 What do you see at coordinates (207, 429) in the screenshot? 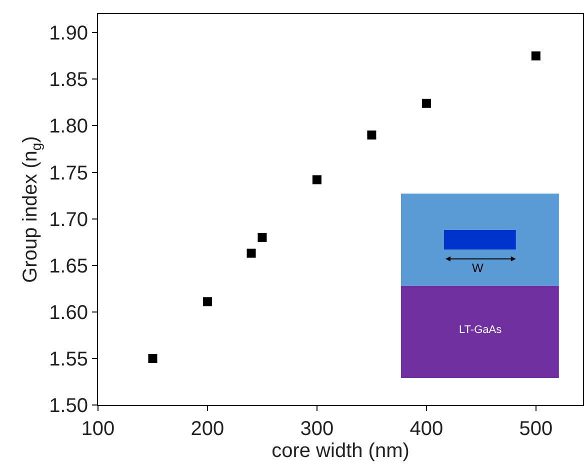
I see `x-tick-label: 200` at bounding box center [207, 429].